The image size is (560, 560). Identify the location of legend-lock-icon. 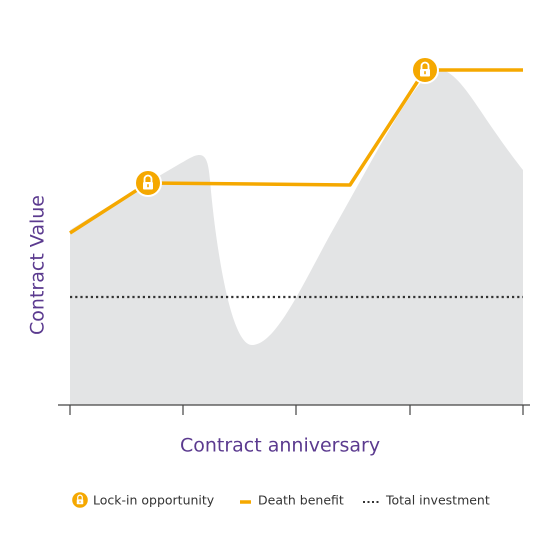
(80, 500).